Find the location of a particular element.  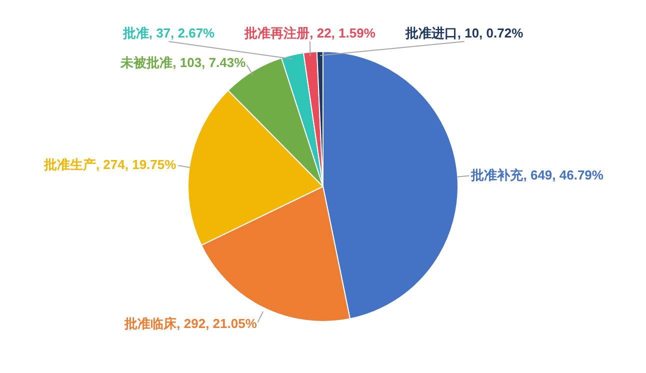

slice-label: 批准临床, 292, 21.05% is located at coordinates (191, 324).